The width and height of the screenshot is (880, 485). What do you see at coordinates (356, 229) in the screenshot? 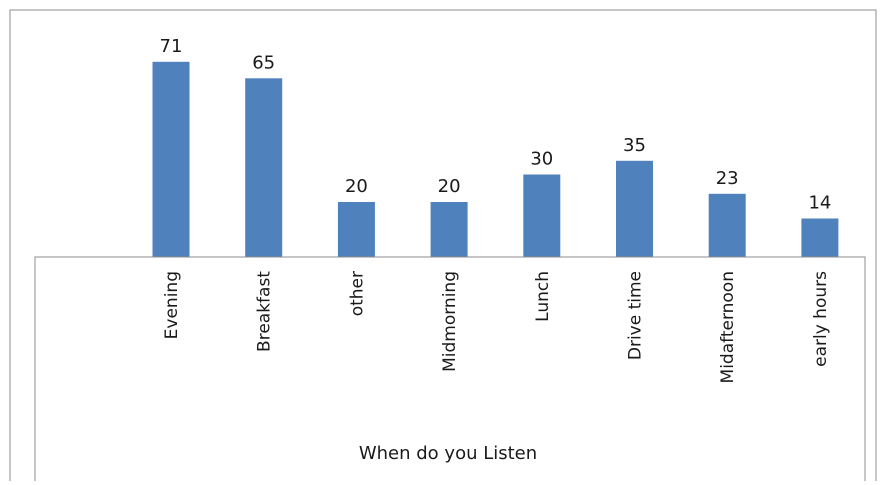
I see `bar-other` at bounding box center [356, 229].